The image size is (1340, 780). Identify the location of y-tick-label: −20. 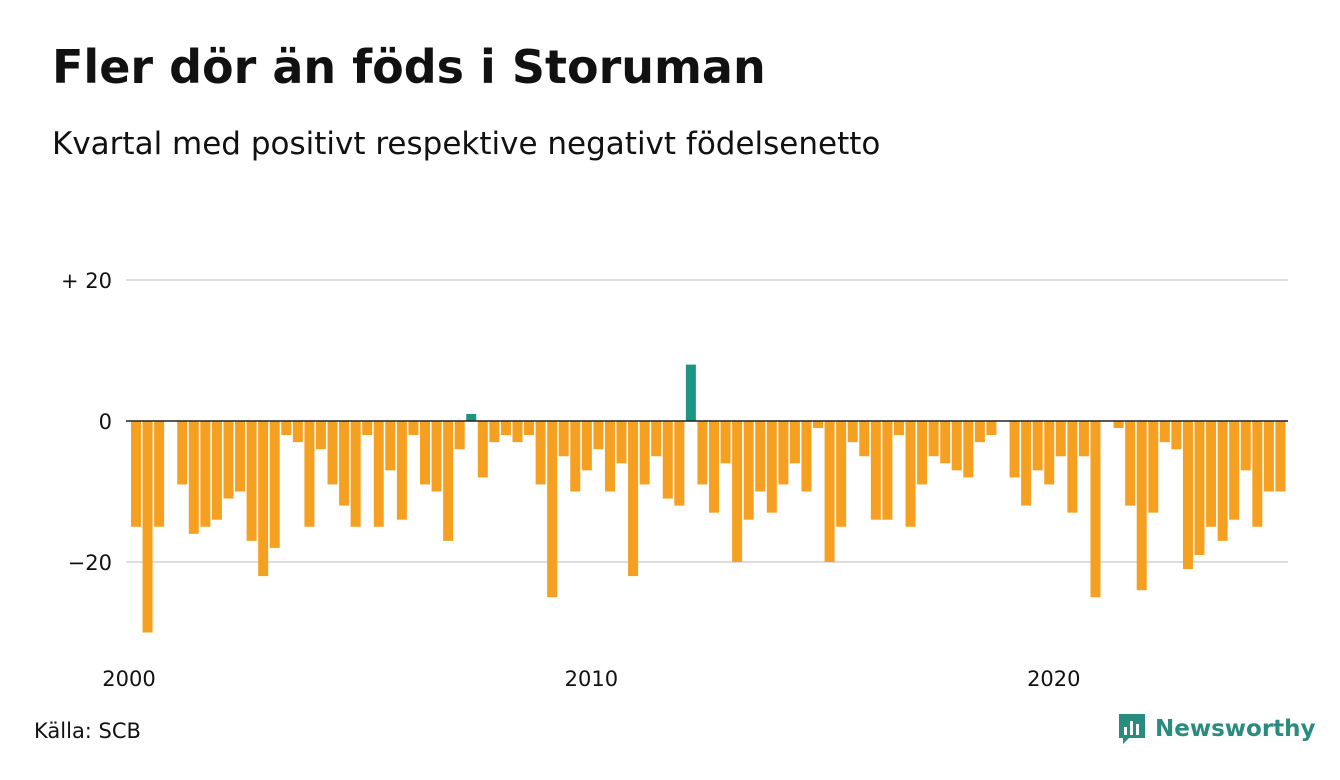
(90, 563).